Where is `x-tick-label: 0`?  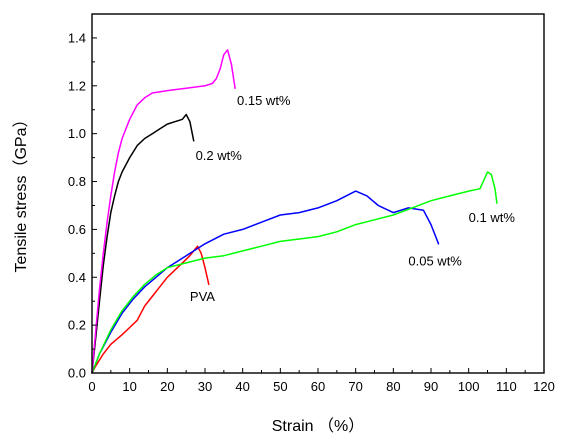
x-tick-label: 0 is located at coordinates (91, 386).